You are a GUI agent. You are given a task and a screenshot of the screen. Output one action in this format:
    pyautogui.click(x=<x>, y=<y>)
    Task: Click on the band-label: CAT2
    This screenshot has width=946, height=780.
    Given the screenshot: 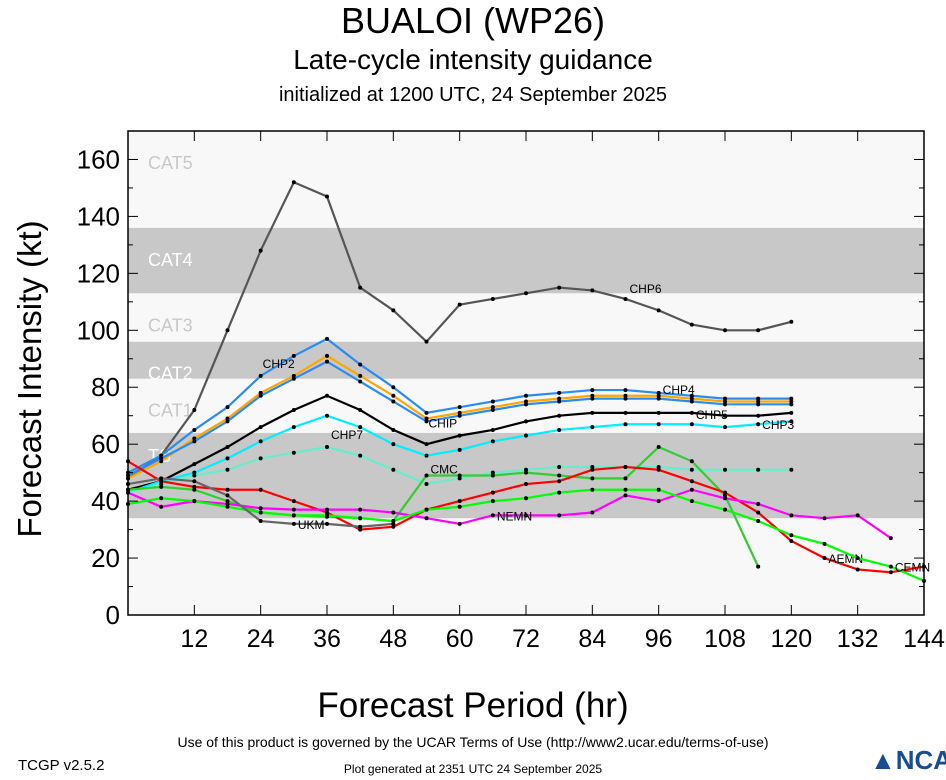 What is the action you would take?
    pyautogui.click(x=170, y=374)
    